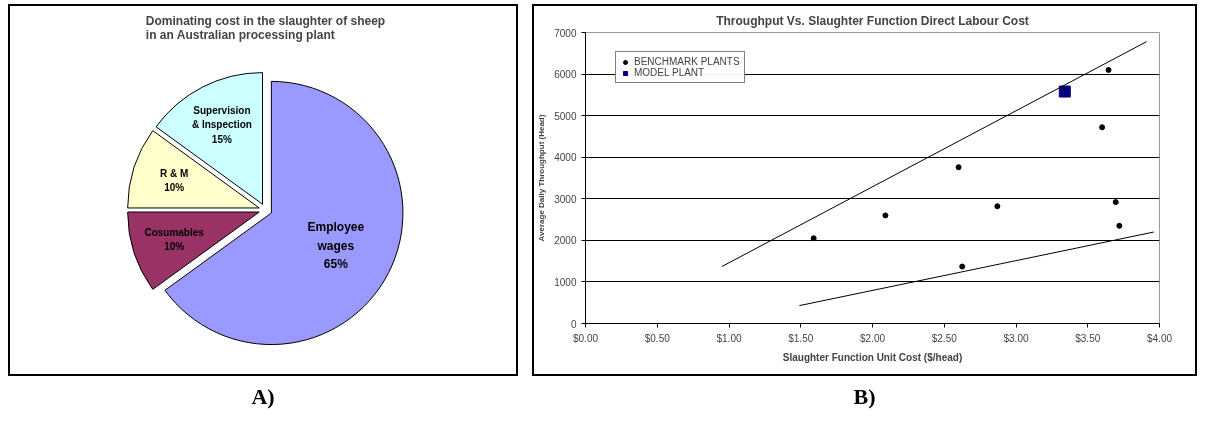  Describe the element at coordinates (565, 241) in the screenshot. I see `y-tick-label: 2000` at that location.